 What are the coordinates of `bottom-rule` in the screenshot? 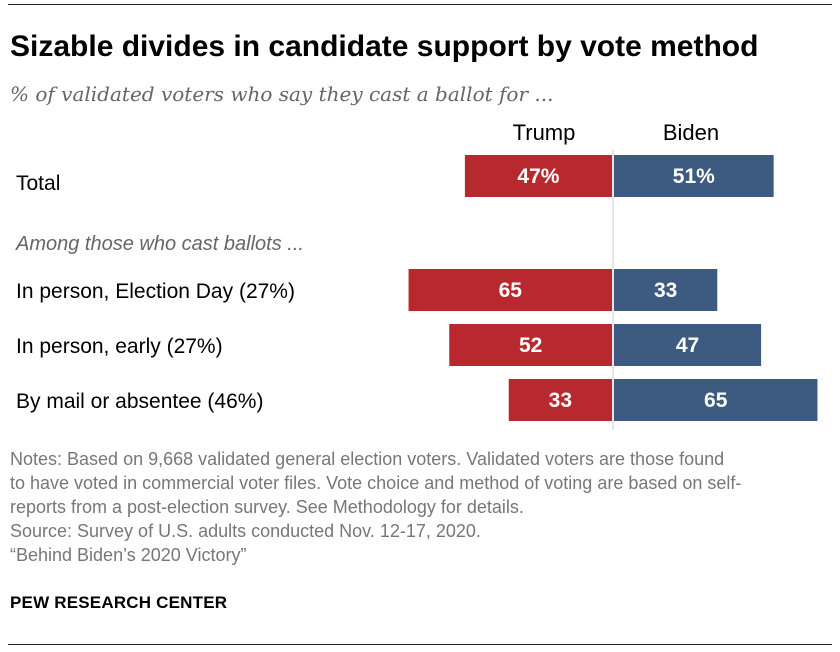 It's located at (420, 644).